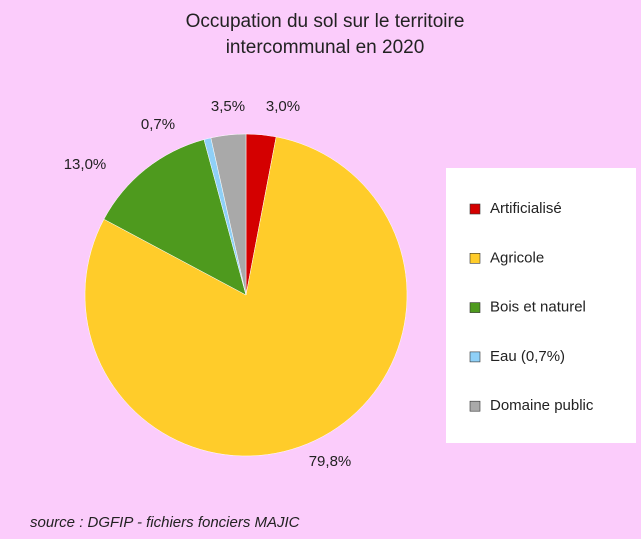 Image resolution: width=641 pixels, height=539 pixels. What do you see at coordinates (330, 461) in the screenshot?
I see `data-label: 79,8%` at bounding box center [330, 461].